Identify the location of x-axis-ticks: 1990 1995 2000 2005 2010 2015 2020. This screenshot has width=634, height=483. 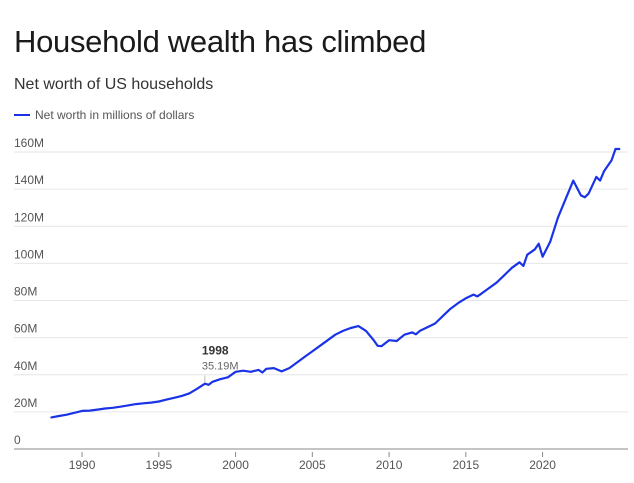
(312, 462).